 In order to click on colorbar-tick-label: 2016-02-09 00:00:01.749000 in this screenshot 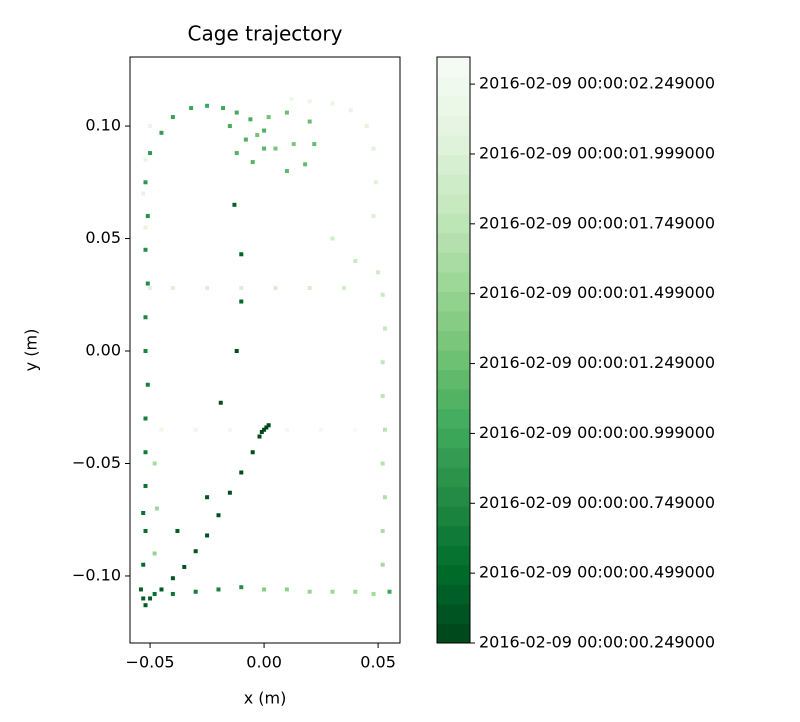, I will do `click(597, 222)`.